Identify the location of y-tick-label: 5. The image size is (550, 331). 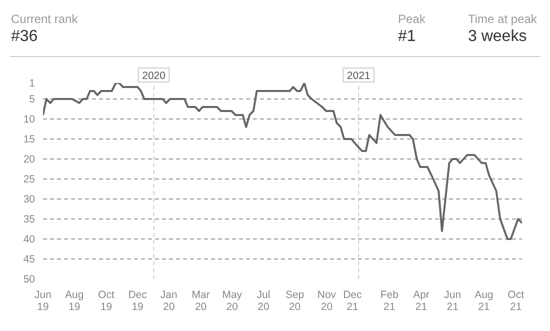
(32, 100).